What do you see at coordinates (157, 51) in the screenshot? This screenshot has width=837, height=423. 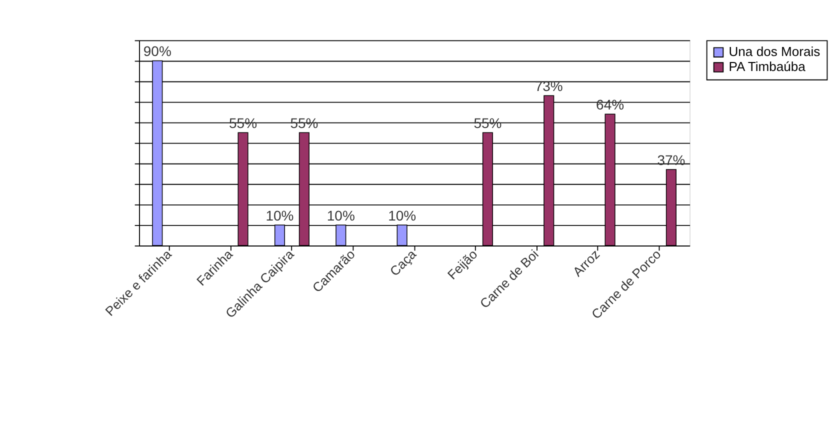 I see `data-label: 90%` at bounding box center [157, 51].